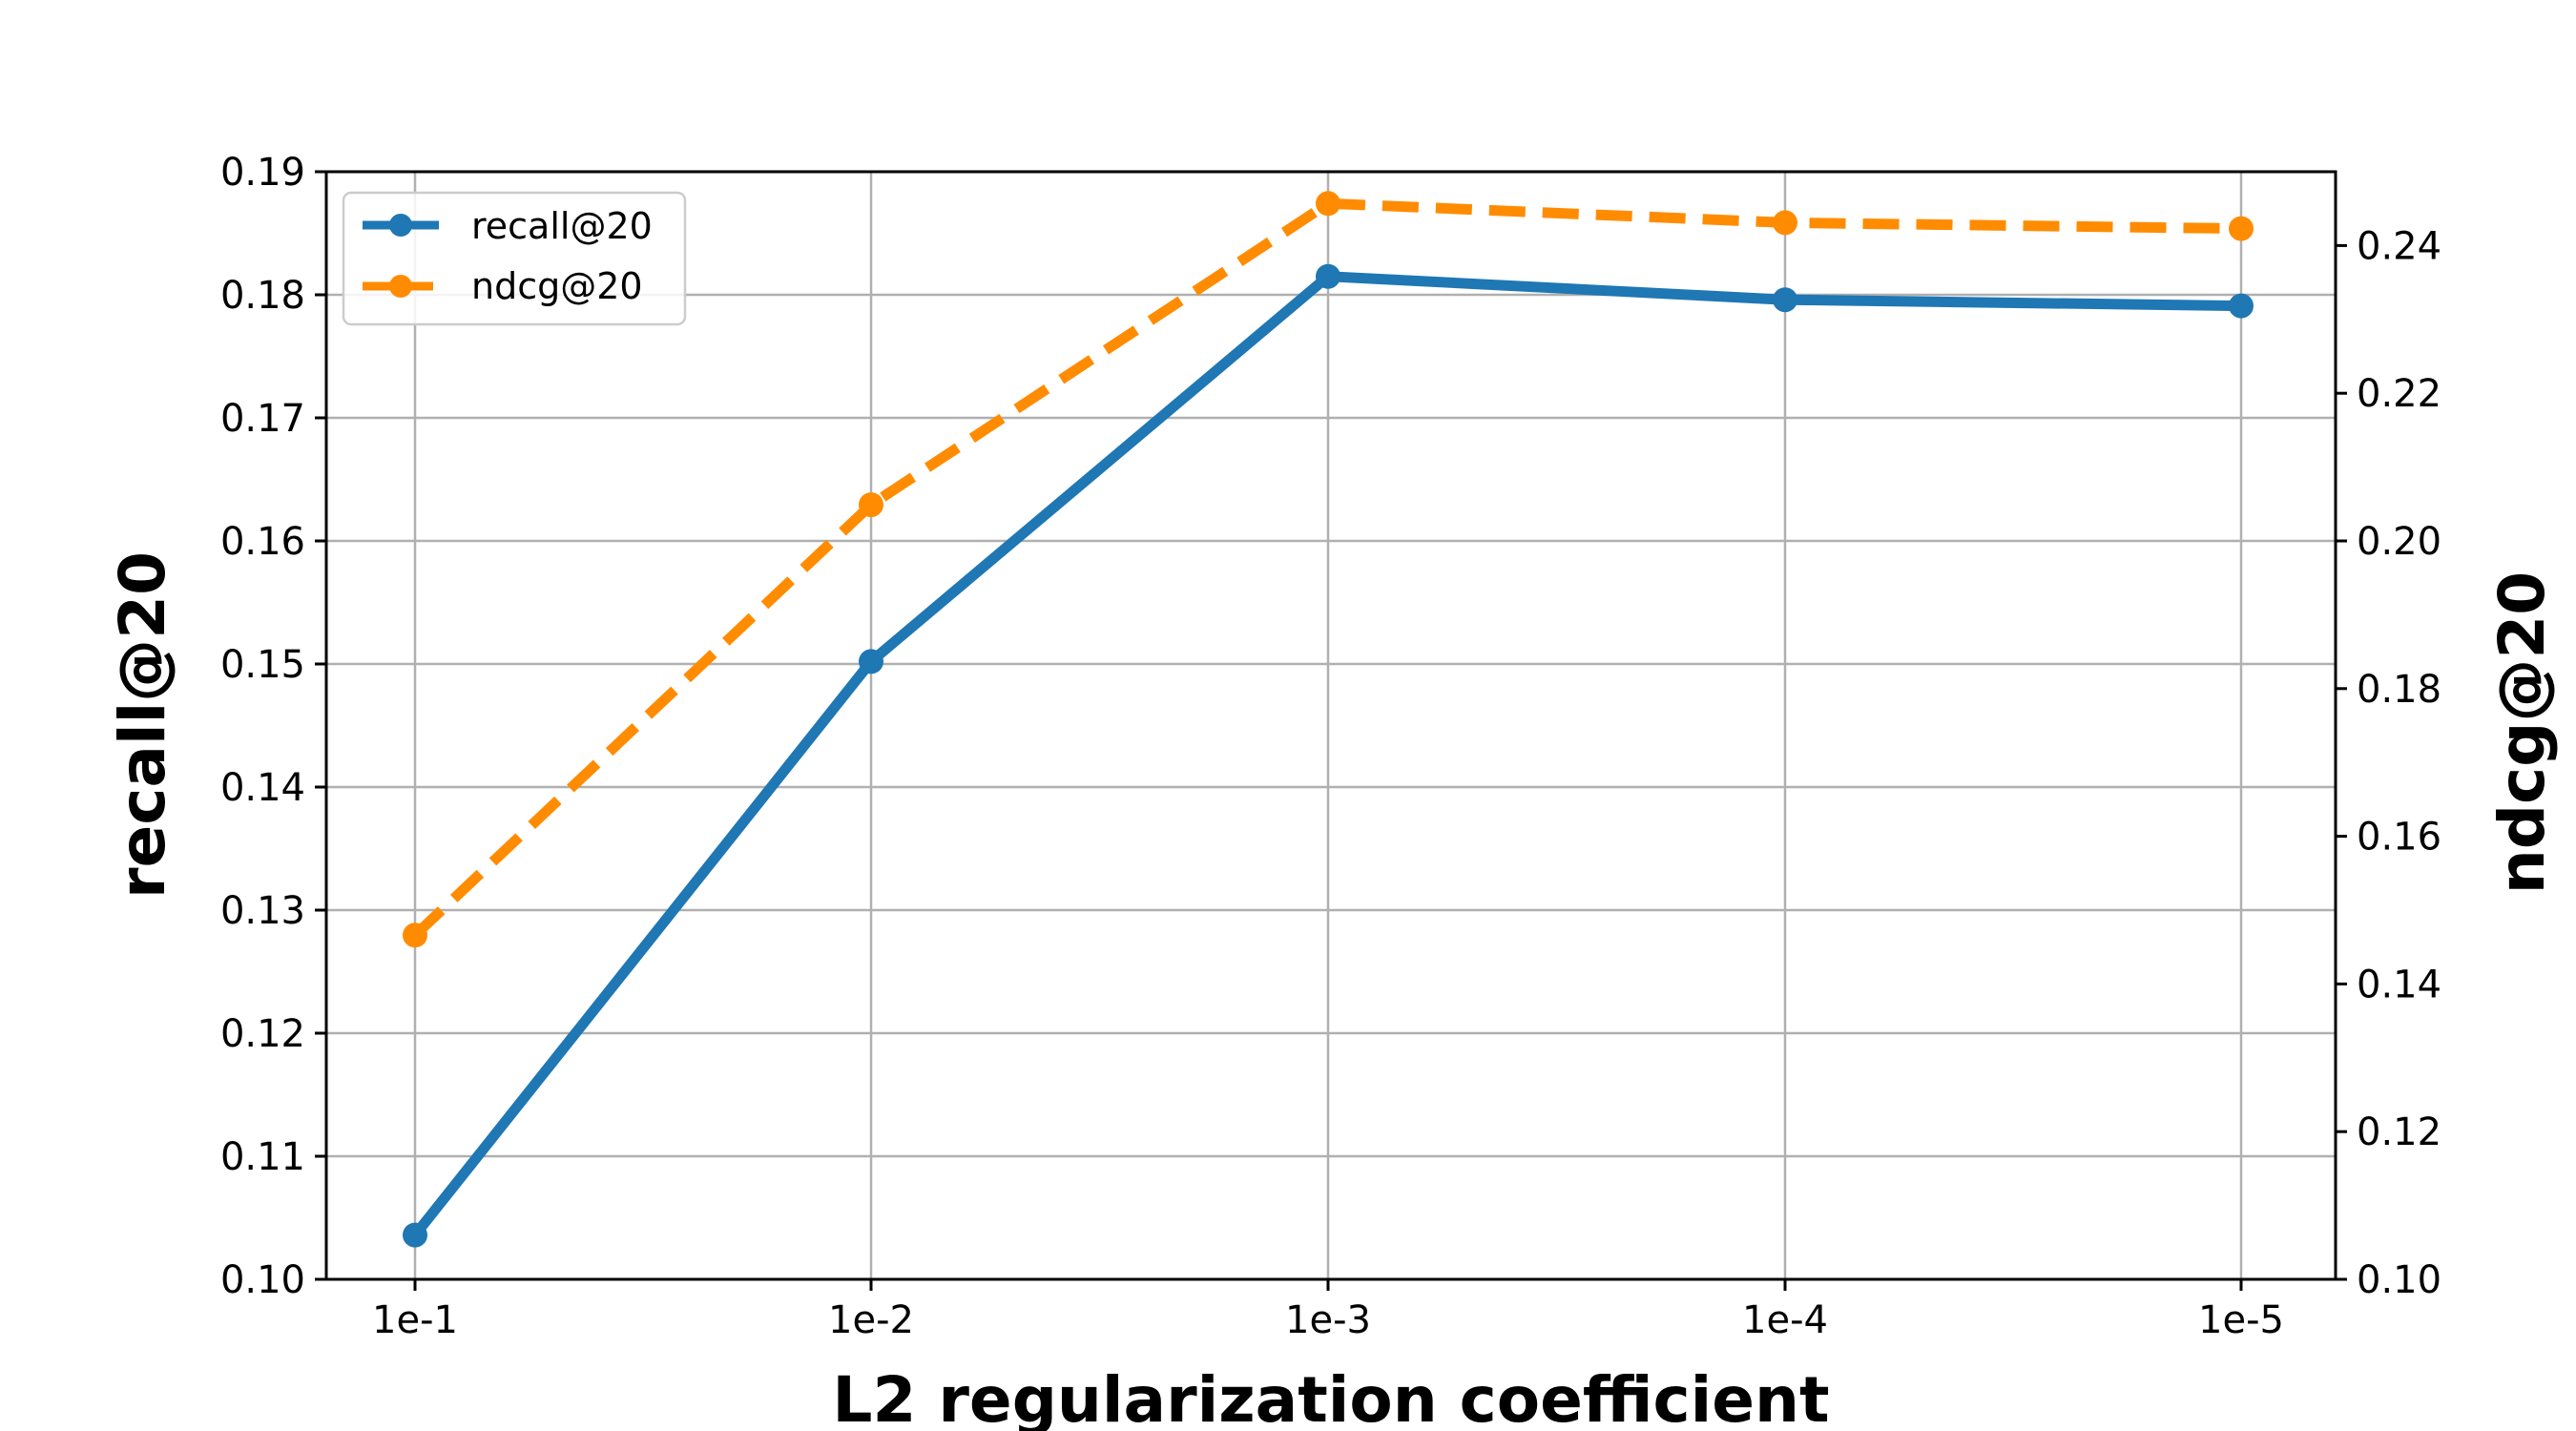 Image resolution: width=2576 pixels, height=1431 pixels. What do you see at coordinates (415, 1320) in the screenshot?
I see `x-tick-label: 1e-1` at bounding box center [415, 1320].